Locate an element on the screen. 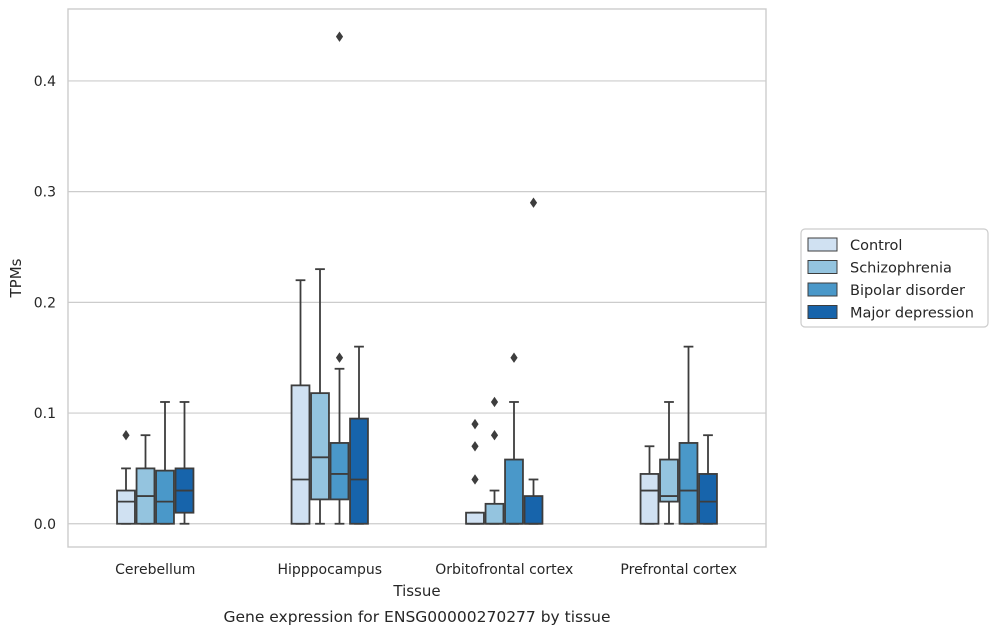 The height and width of the screenshot is (634, 997). y-tick-label: 0.1 is located at coordinates (45, 414).